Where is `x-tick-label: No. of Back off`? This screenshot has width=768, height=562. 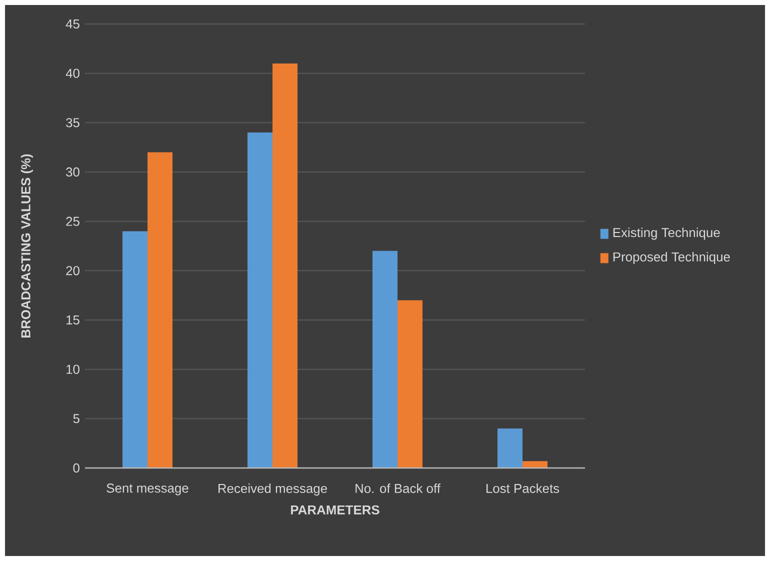 x-tick-label: No. of Back off is located at coordinates (398, 489).